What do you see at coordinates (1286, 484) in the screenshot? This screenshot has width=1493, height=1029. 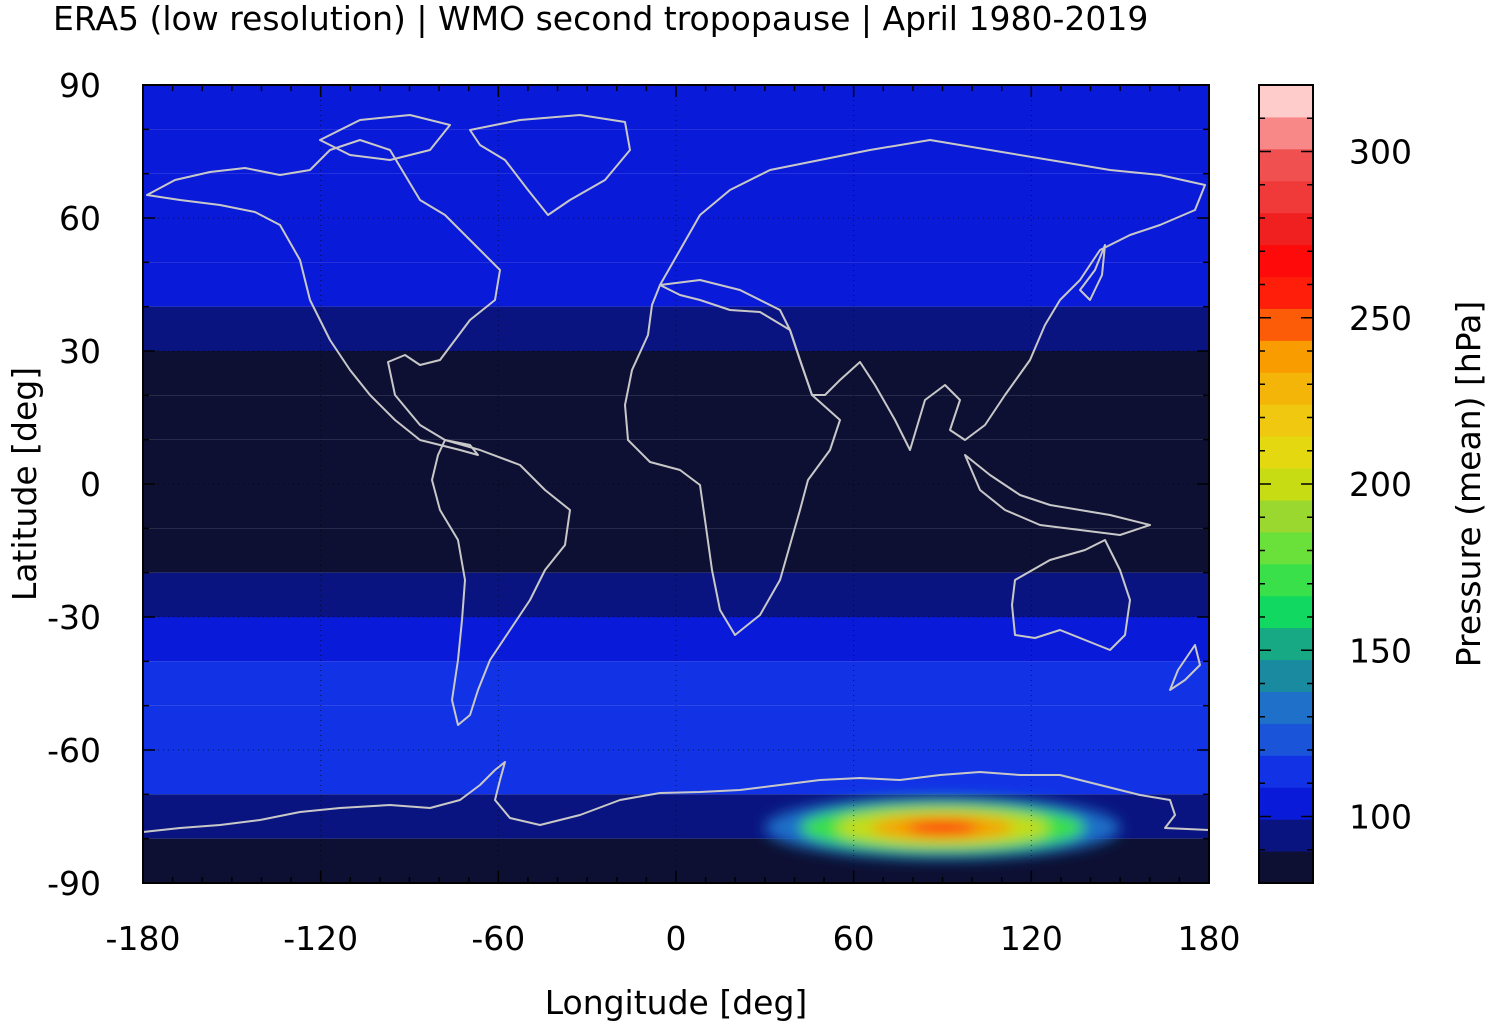 I see `colorbar` at bounding box center [1286, 484].